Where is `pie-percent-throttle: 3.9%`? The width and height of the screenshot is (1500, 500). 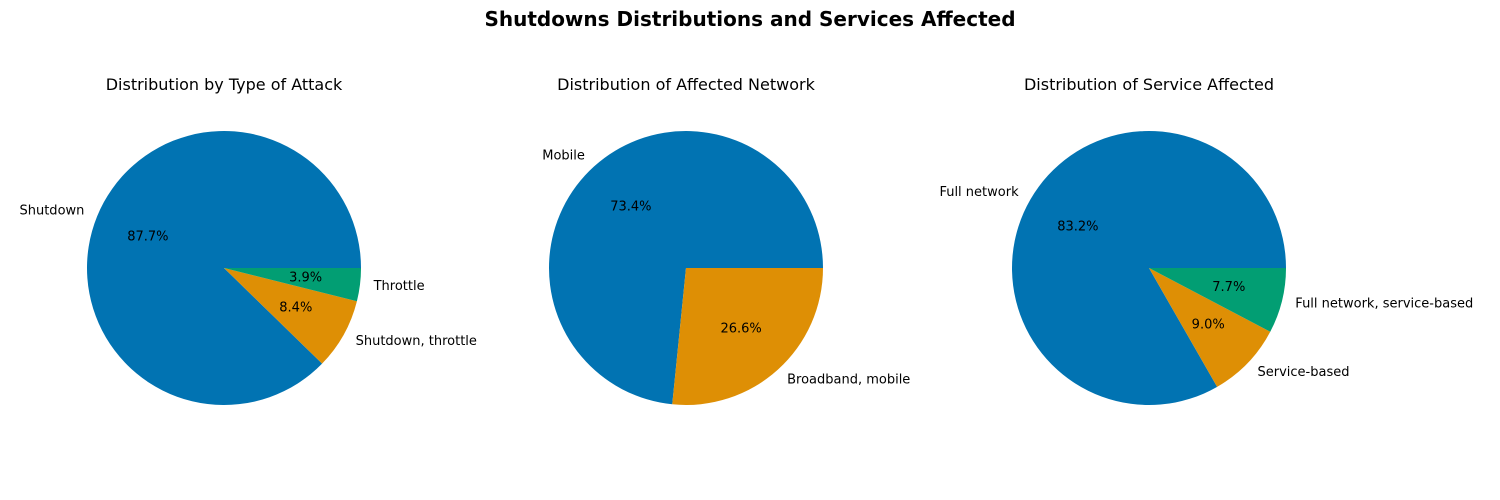
pie-percent-throttle: 3.9% is located at coordinates (305, 278).